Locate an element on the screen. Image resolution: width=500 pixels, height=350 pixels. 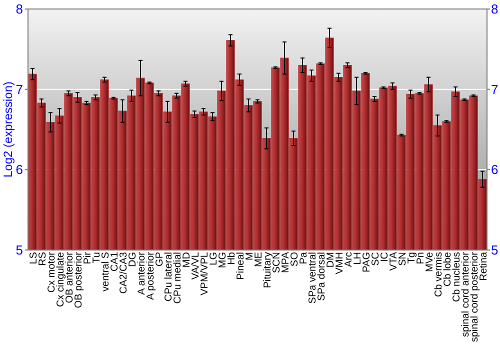
x-tick-label: IC is located at coordinates (385, 257).